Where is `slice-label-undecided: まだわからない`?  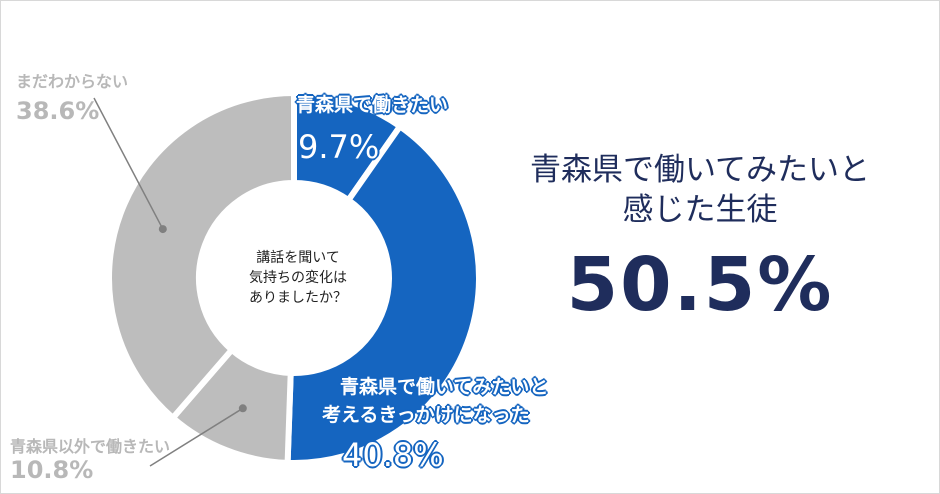 slice-label-undecided: まだわからない is located at coordinates (72, 81).